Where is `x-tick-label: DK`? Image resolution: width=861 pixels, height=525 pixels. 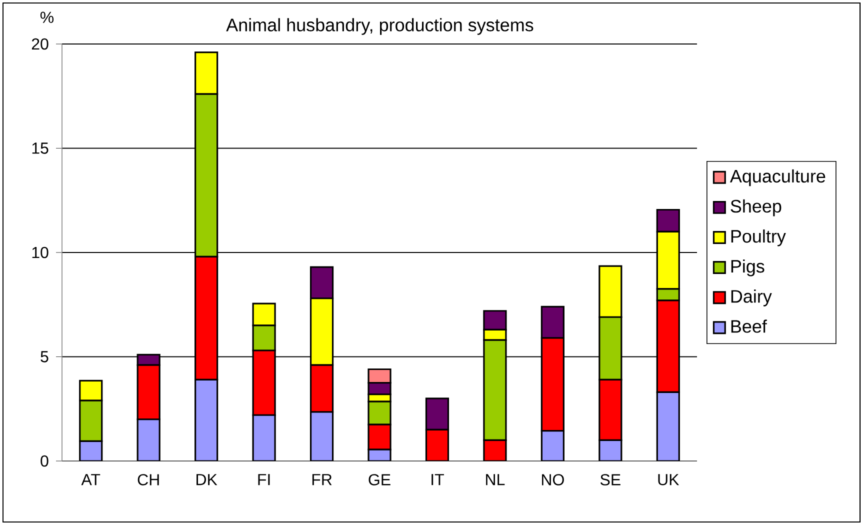
x-tick-label: DK is located at coordinates (207, 480).